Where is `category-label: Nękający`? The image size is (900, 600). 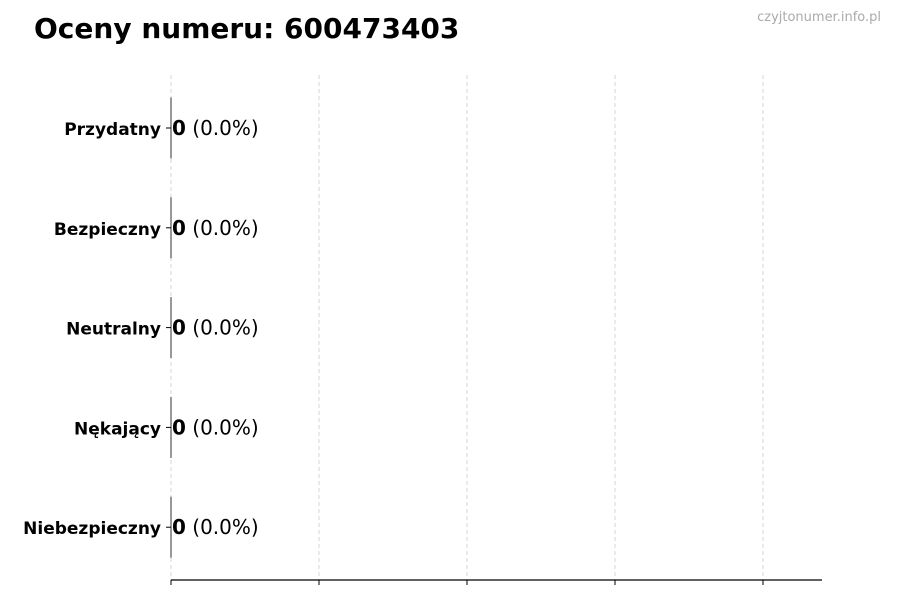 category-label: Nękający is located at coordinates (117, 429).